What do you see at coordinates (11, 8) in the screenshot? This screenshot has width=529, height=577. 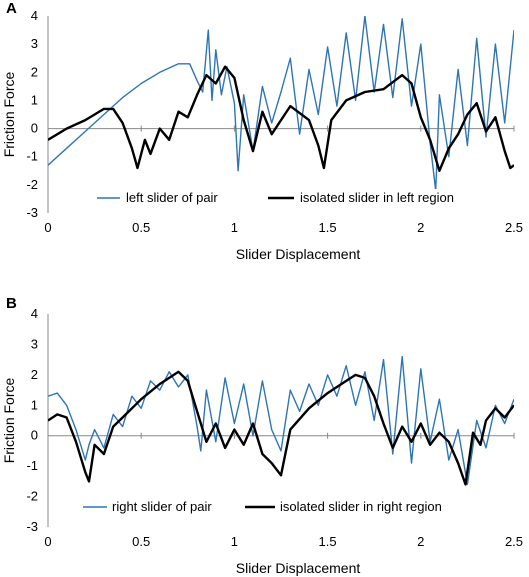 I see `panel-label: A` at bounding box center [11, 8].